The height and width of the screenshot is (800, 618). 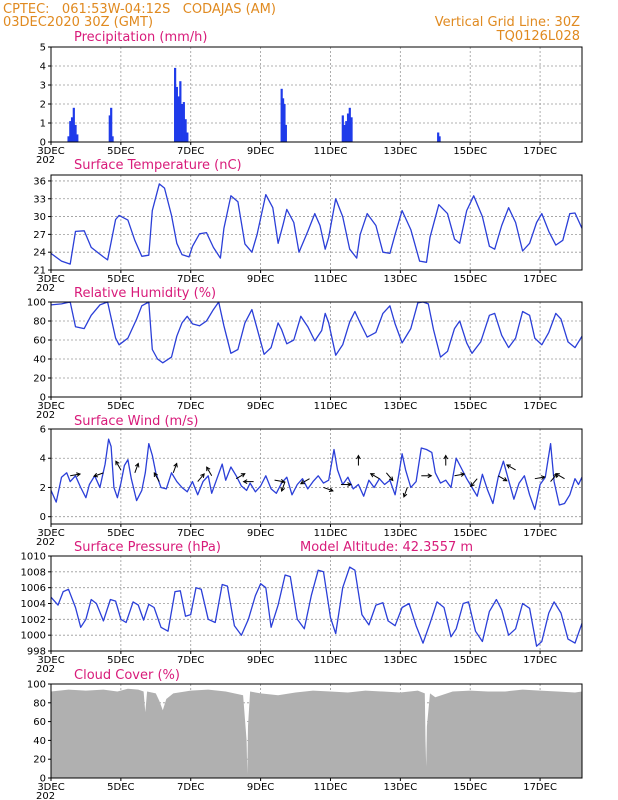 What do you see at coordinates (538, 36) in the screenshot?
I see `model-code: TQ0126L028` at bounding box center [538, 36].